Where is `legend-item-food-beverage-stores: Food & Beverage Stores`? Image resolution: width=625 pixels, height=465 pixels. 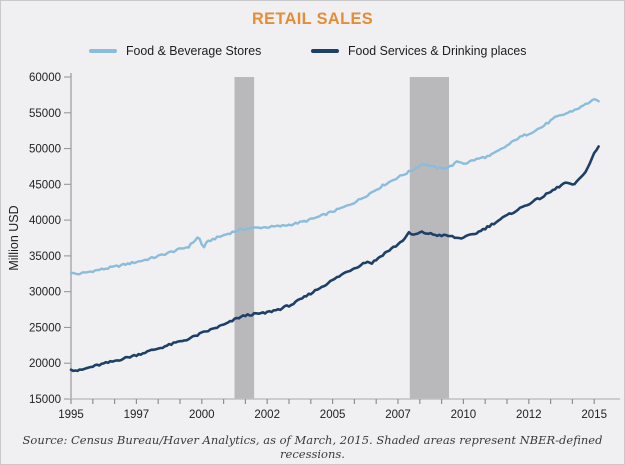
legend-item-food-beverage-stores: Food & Beverage Stores is located at coordinates (178, 50).